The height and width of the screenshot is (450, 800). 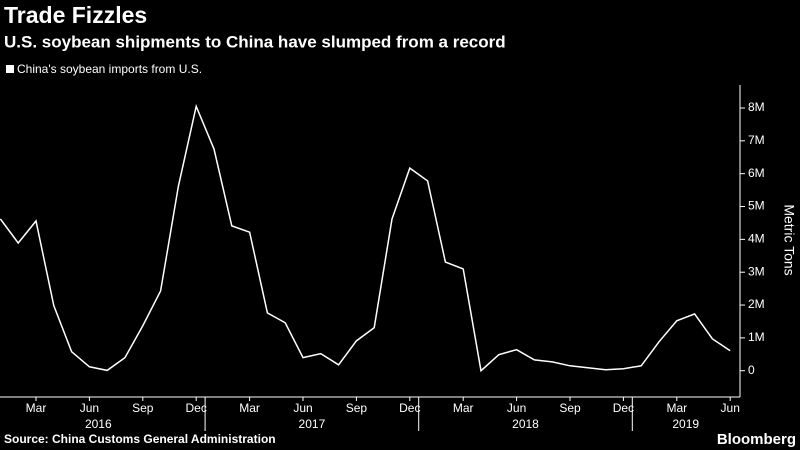 I want to click on year-label: 2019, so click(x=685, y=424).